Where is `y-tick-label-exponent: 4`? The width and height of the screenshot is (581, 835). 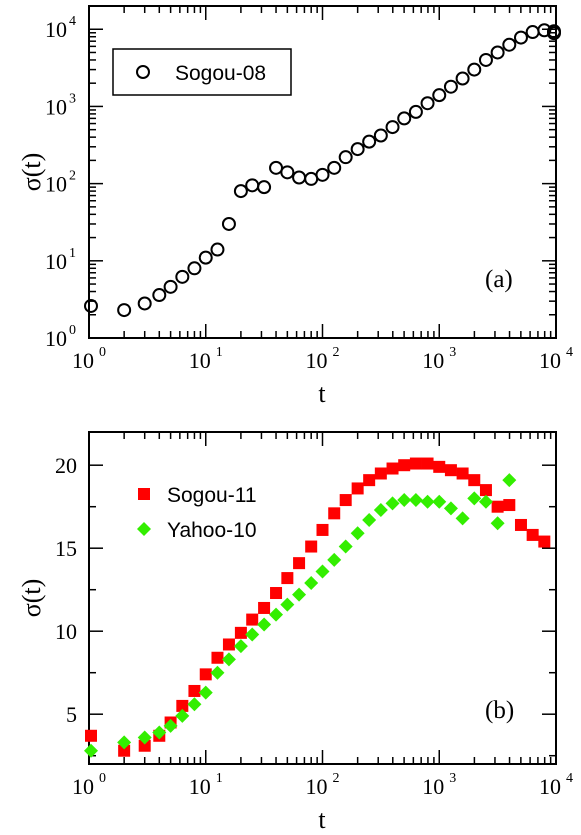
y-tick-label-exponent: 4 is located at coordinates (72, 21).